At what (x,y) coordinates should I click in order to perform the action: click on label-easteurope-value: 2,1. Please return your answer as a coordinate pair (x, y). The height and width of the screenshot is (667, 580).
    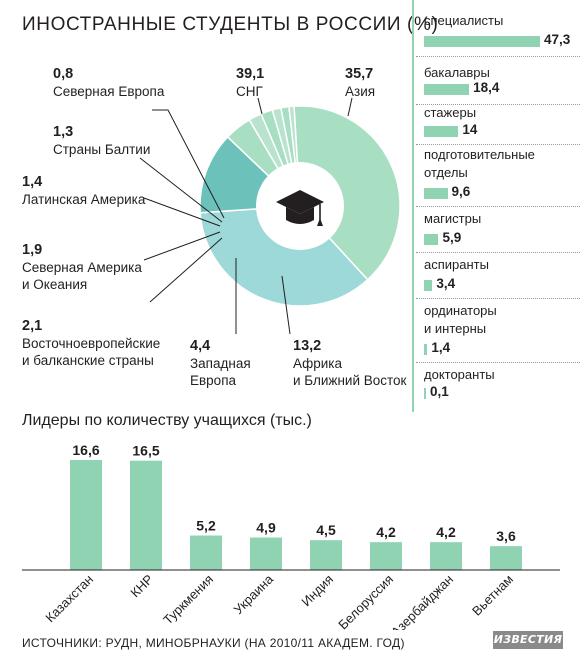
    Looking at the image, I should click on (32, 326).